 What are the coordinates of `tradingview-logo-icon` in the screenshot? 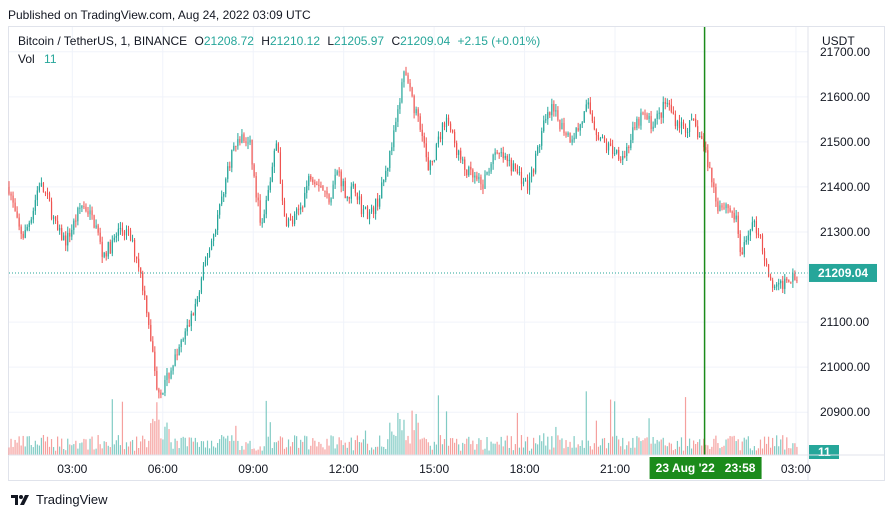 It's located at (20, 499).